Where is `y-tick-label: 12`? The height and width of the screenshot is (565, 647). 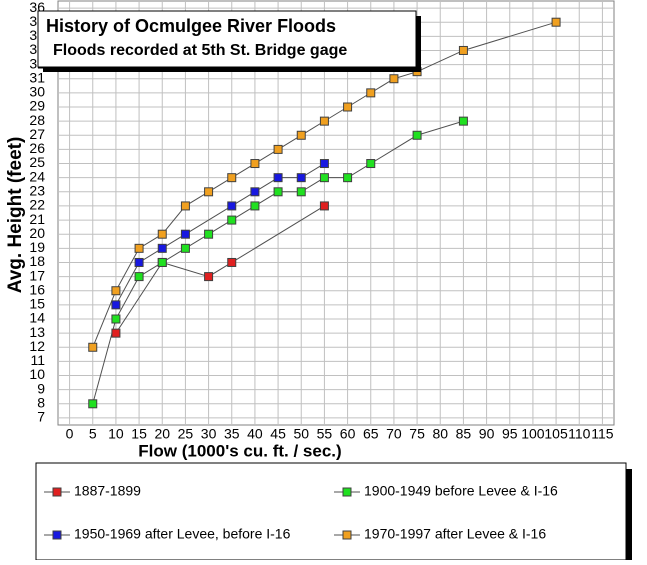 y-tick-label: 12 is located at coordinates (37, 346).